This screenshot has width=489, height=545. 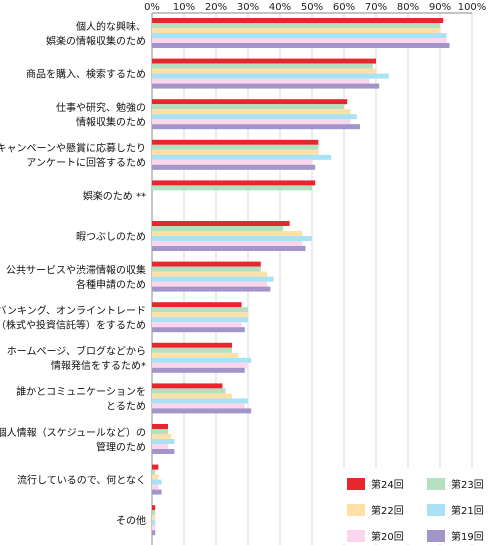 I want to click on category-label: 仕事や研究、勉強の, so click(x=101, y=107).